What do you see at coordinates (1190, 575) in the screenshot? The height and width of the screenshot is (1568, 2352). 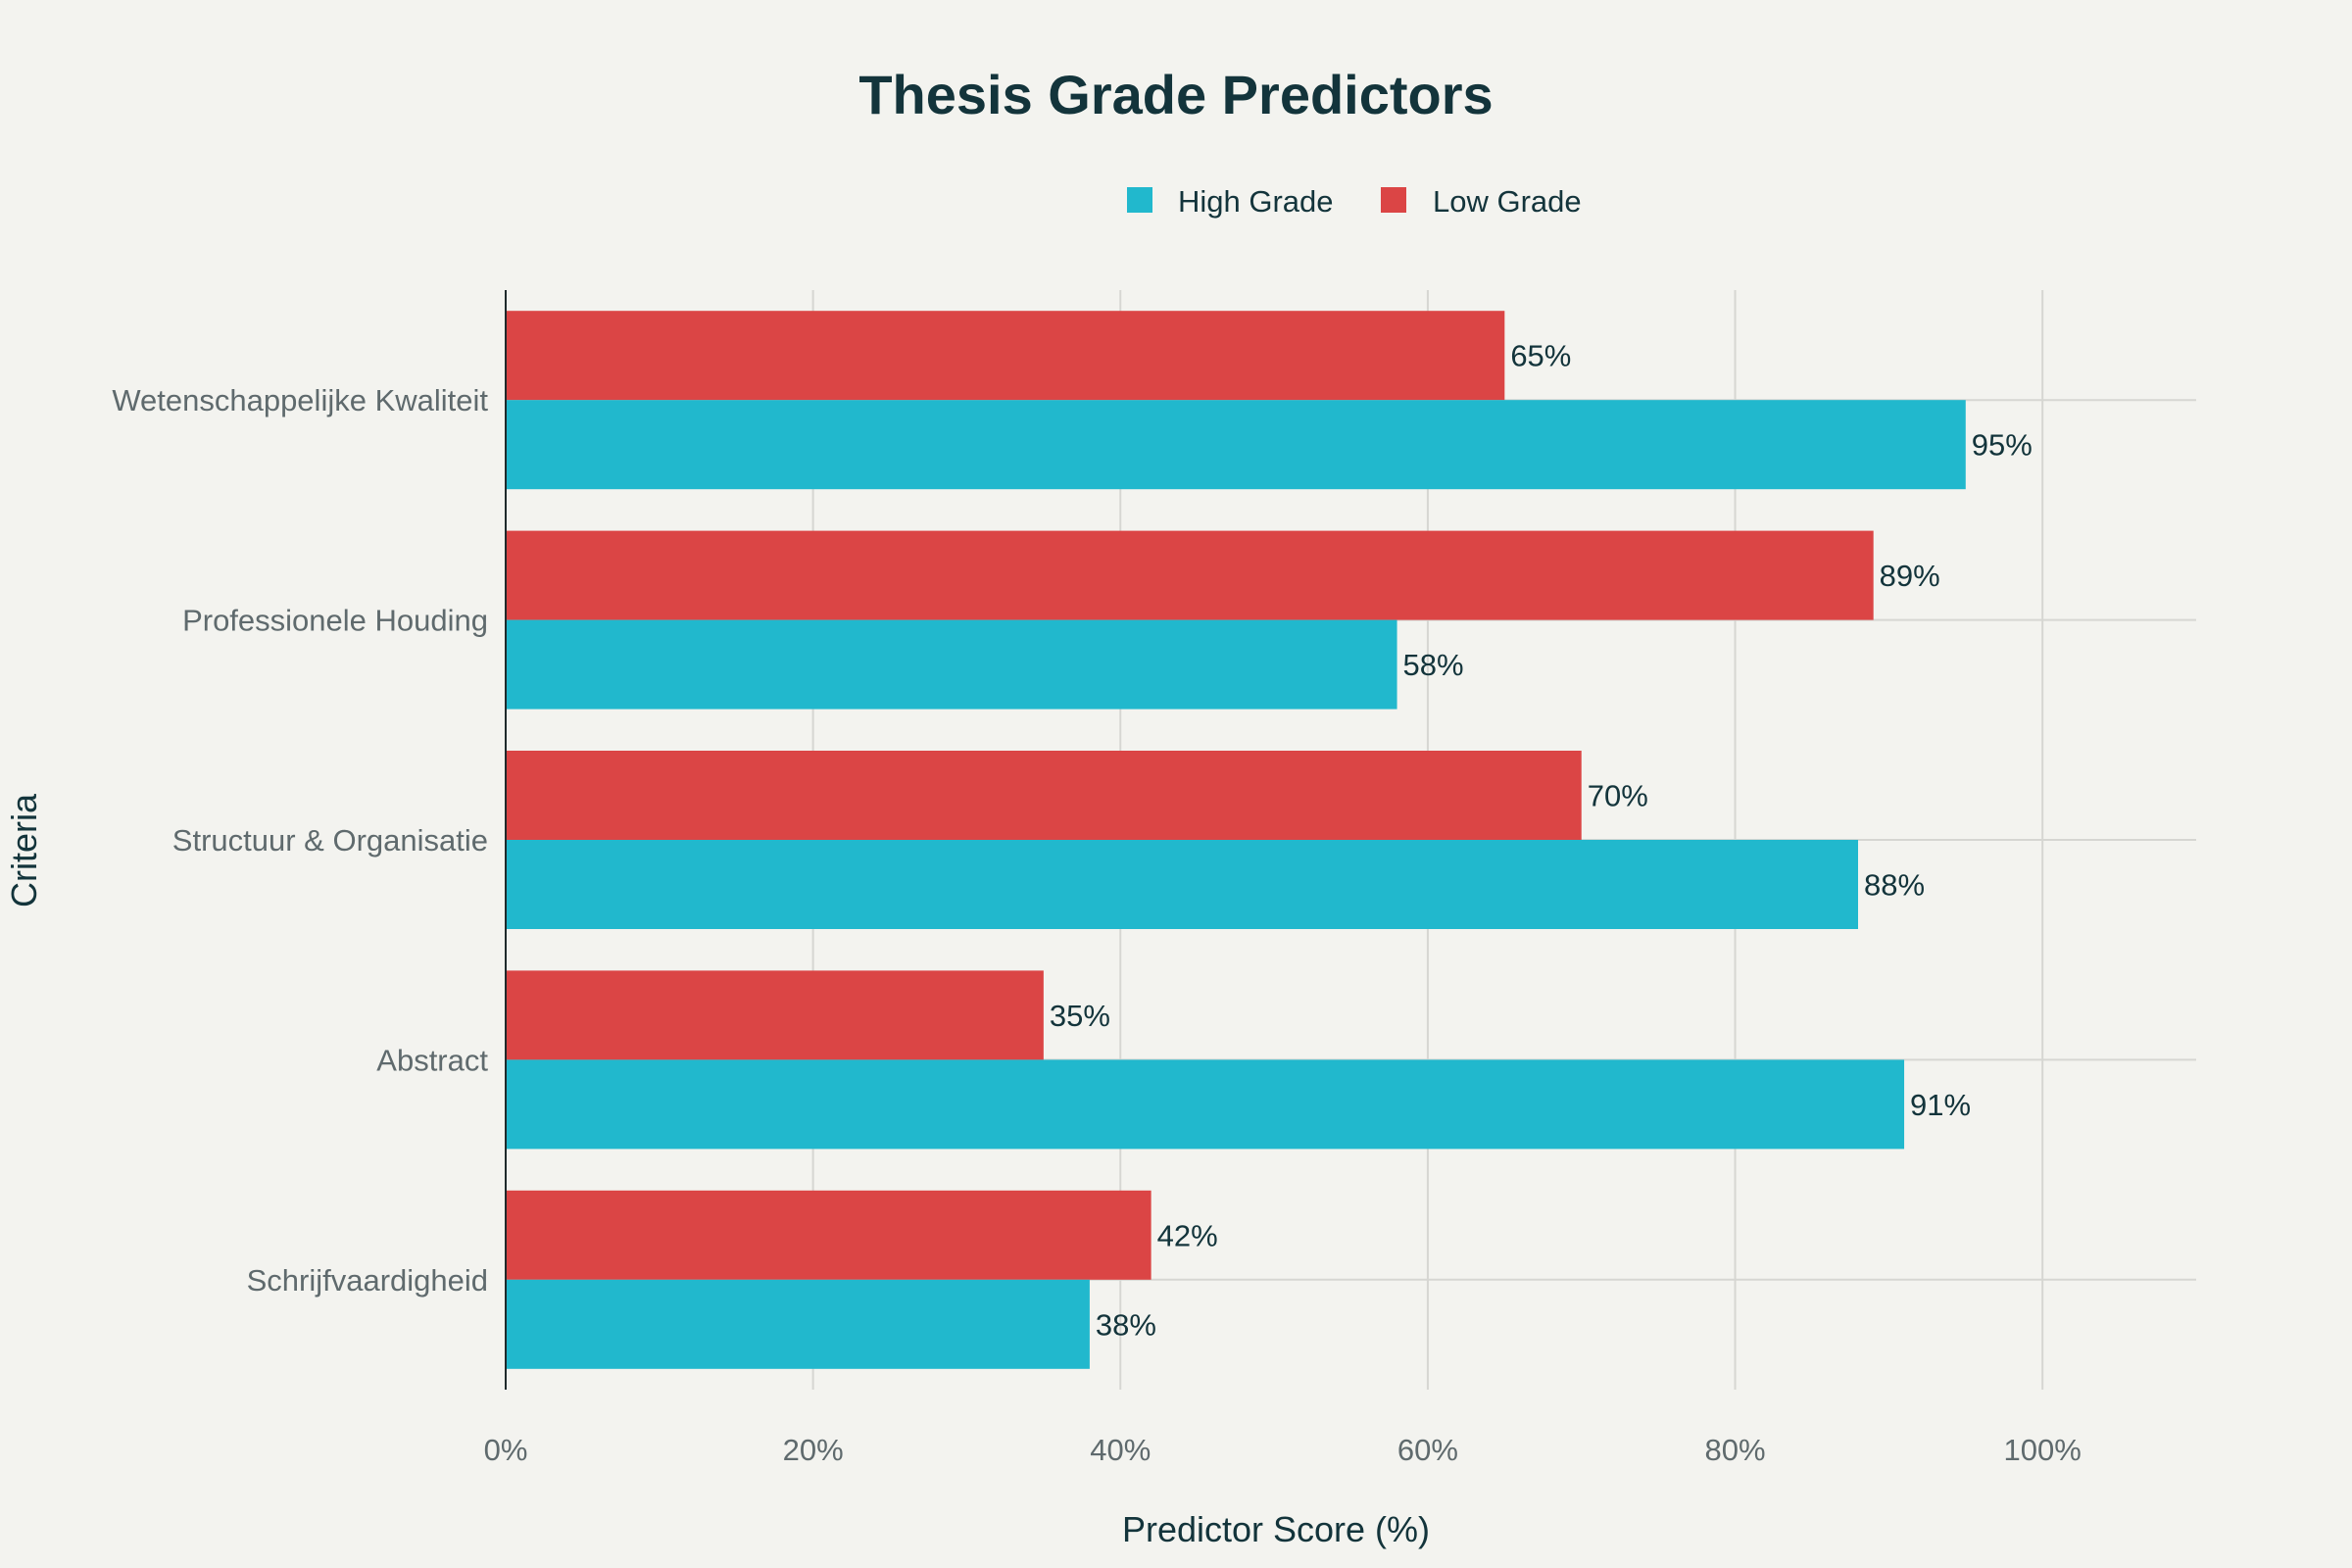 I see `bar-low-grade-professionele-houding` at bounding box center [1190, 575].